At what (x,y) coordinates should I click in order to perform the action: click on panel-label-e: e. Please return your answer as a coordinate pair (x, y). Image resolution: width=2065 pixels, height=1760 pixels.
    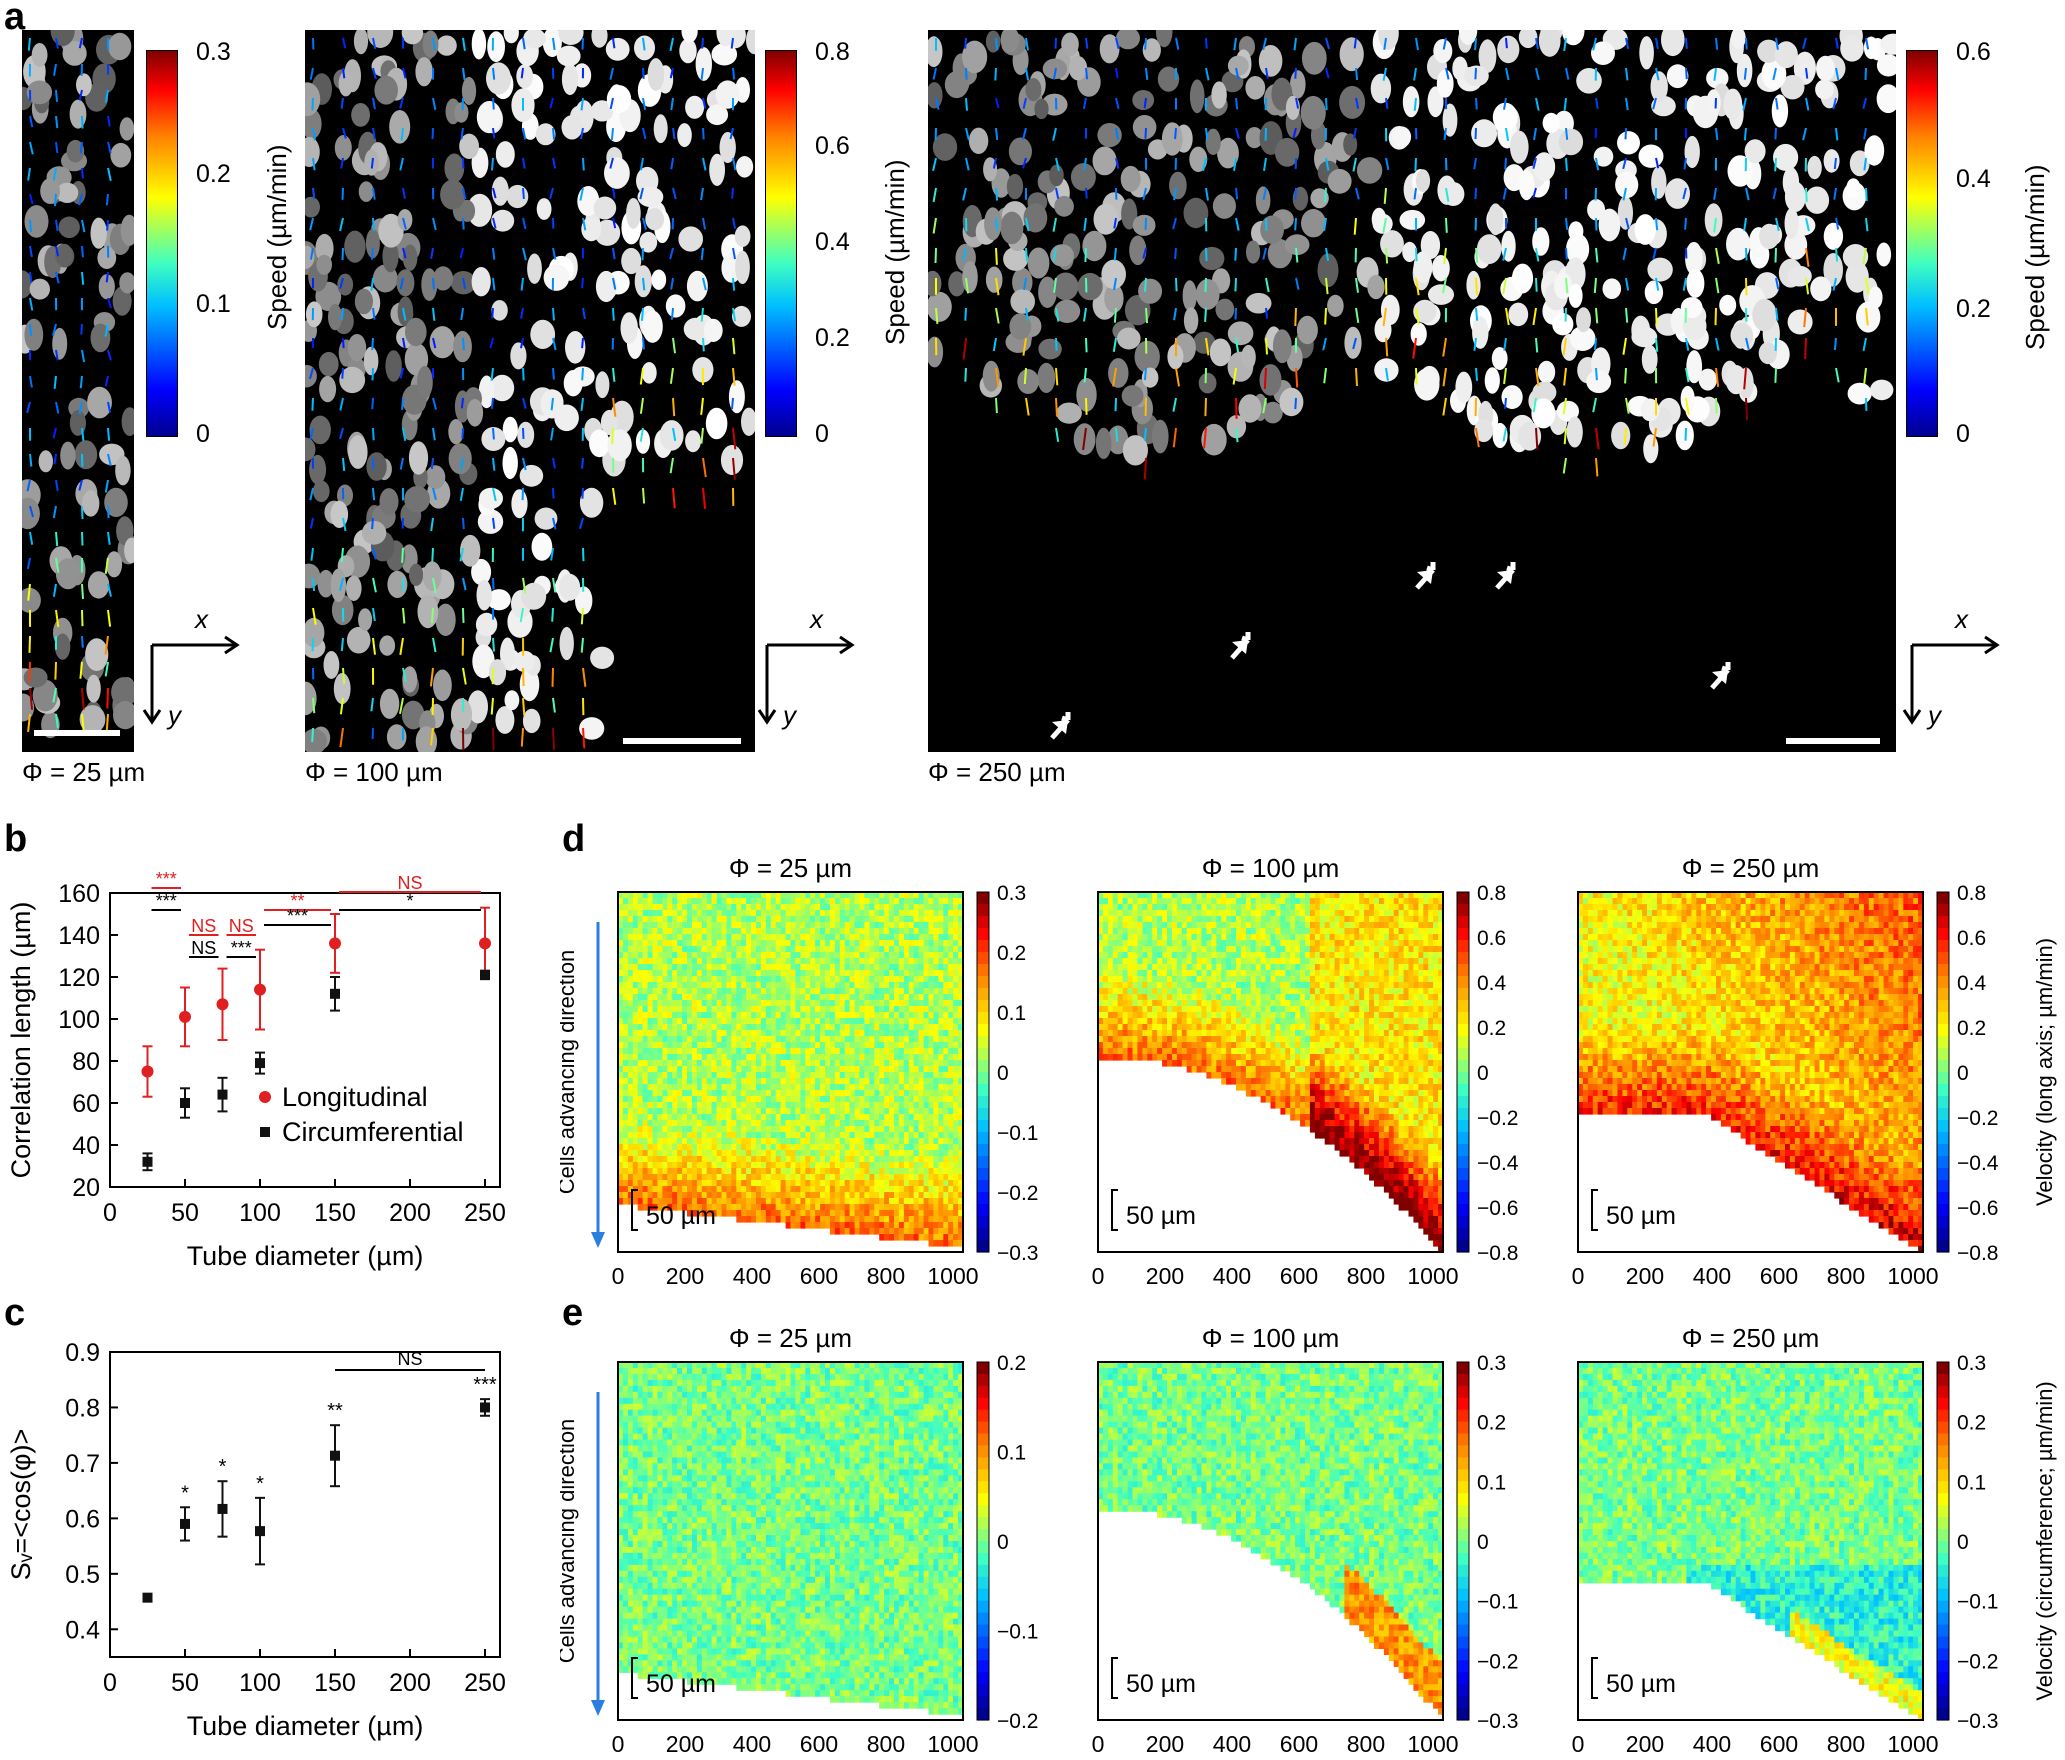
    Looking at the image, I should click on (572, 1313).